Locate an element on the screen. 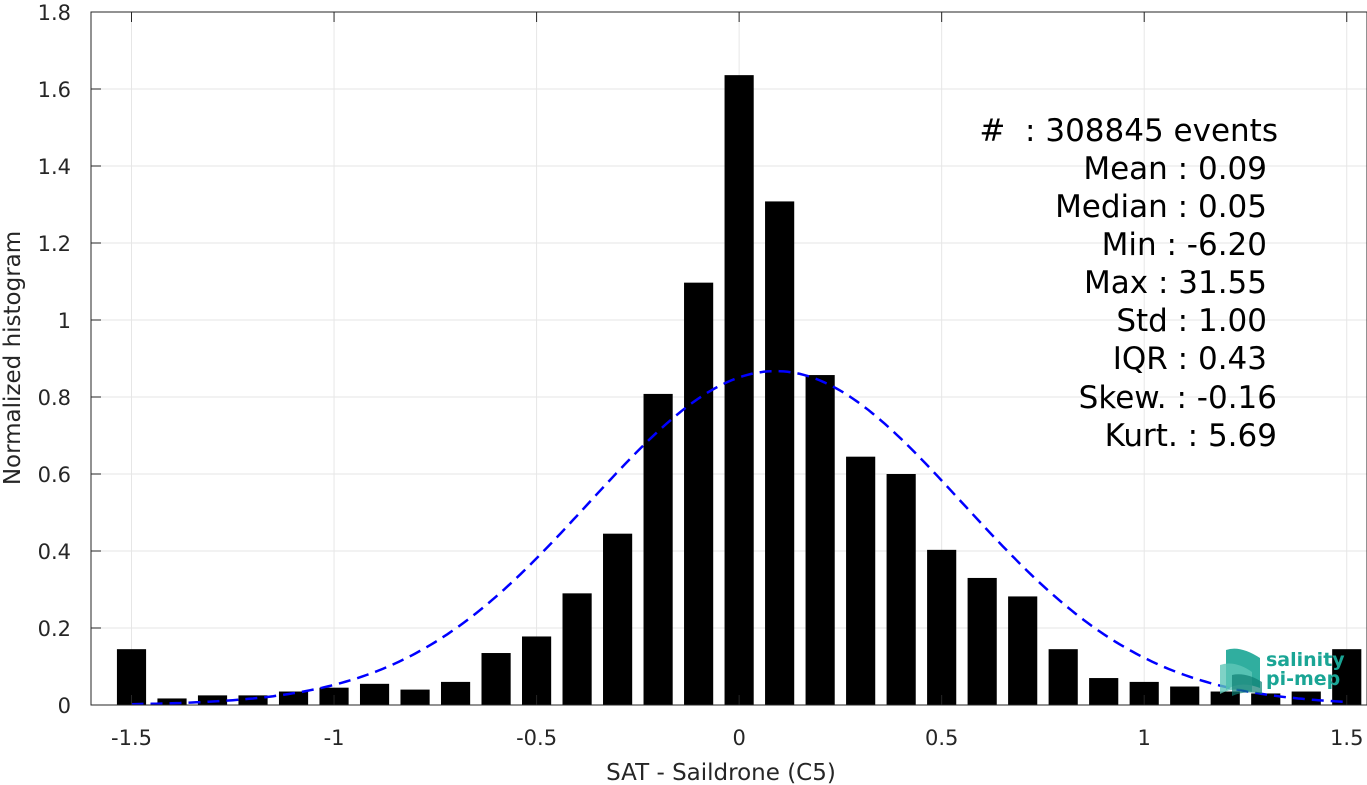 This screenshot has height=785, width=1367. x-tick-label: 0 is located at coordinates (738, 738).